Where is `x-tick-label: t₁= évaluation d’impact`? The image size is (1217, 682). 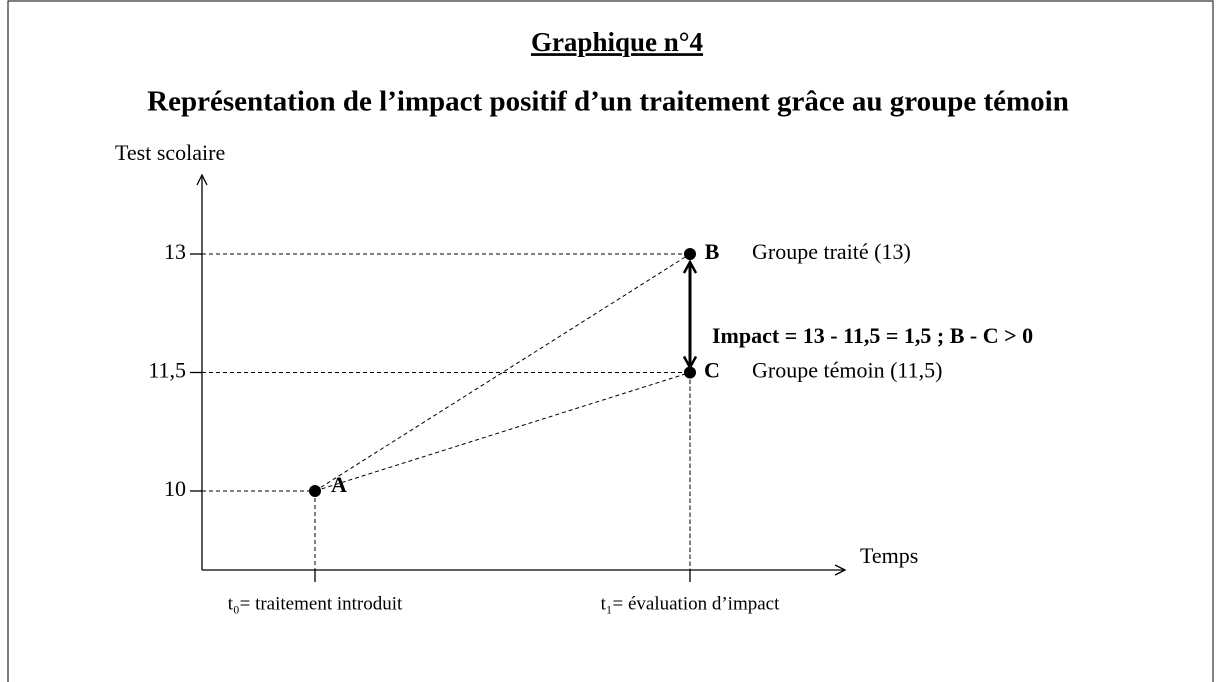
x-tick-label: t₁= évaluation d’impact is located at coordinates (691, 603).